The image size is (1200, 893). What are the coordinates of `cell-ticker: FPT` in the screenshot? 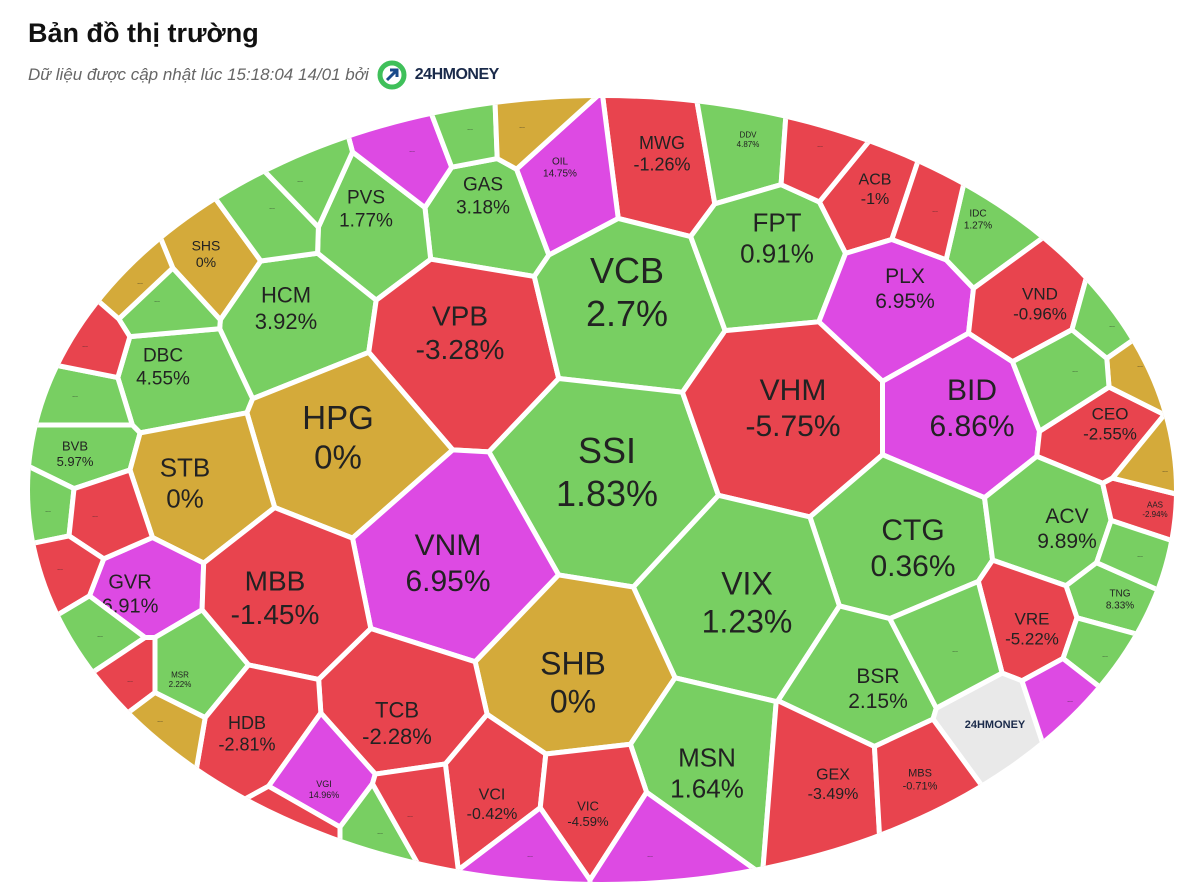 It's located at (776, 222).